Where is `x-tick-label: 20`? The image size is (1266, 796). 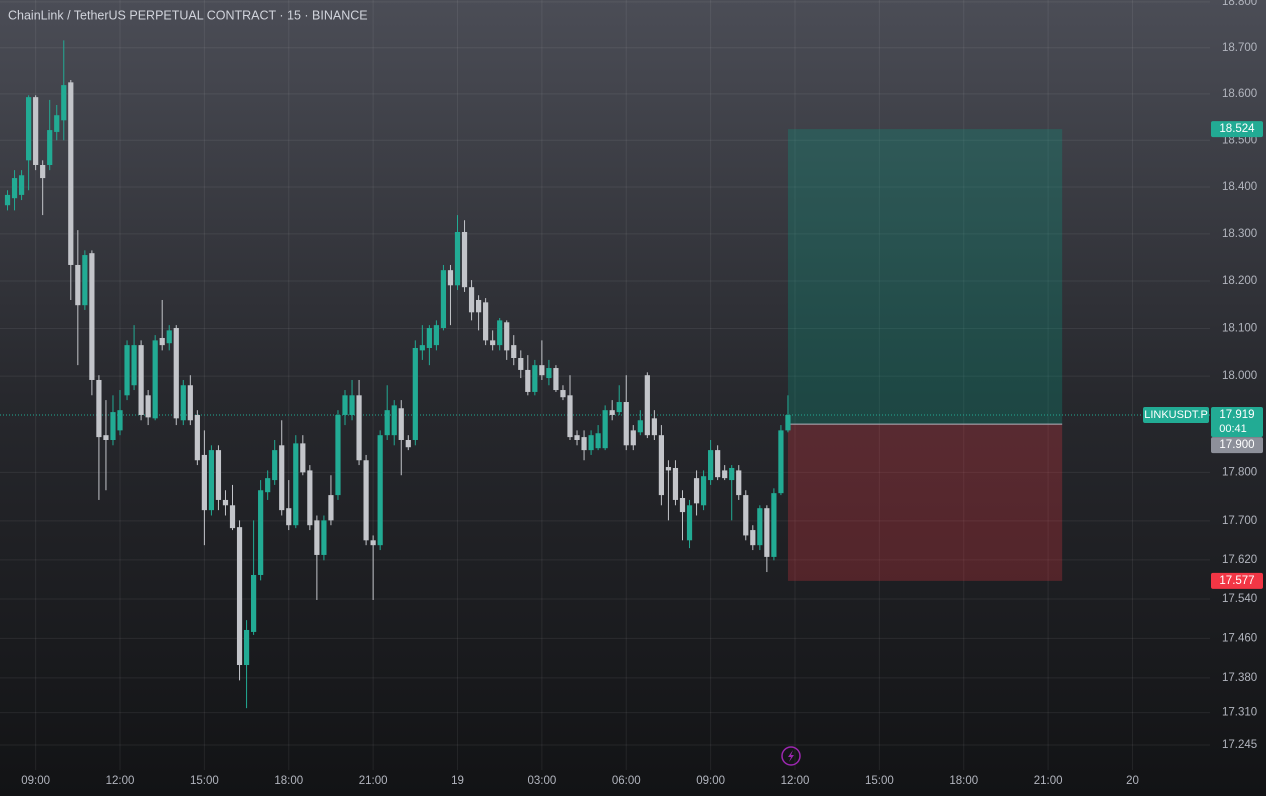
x-tick-label: 20 is located at coordinates (1132, 781).